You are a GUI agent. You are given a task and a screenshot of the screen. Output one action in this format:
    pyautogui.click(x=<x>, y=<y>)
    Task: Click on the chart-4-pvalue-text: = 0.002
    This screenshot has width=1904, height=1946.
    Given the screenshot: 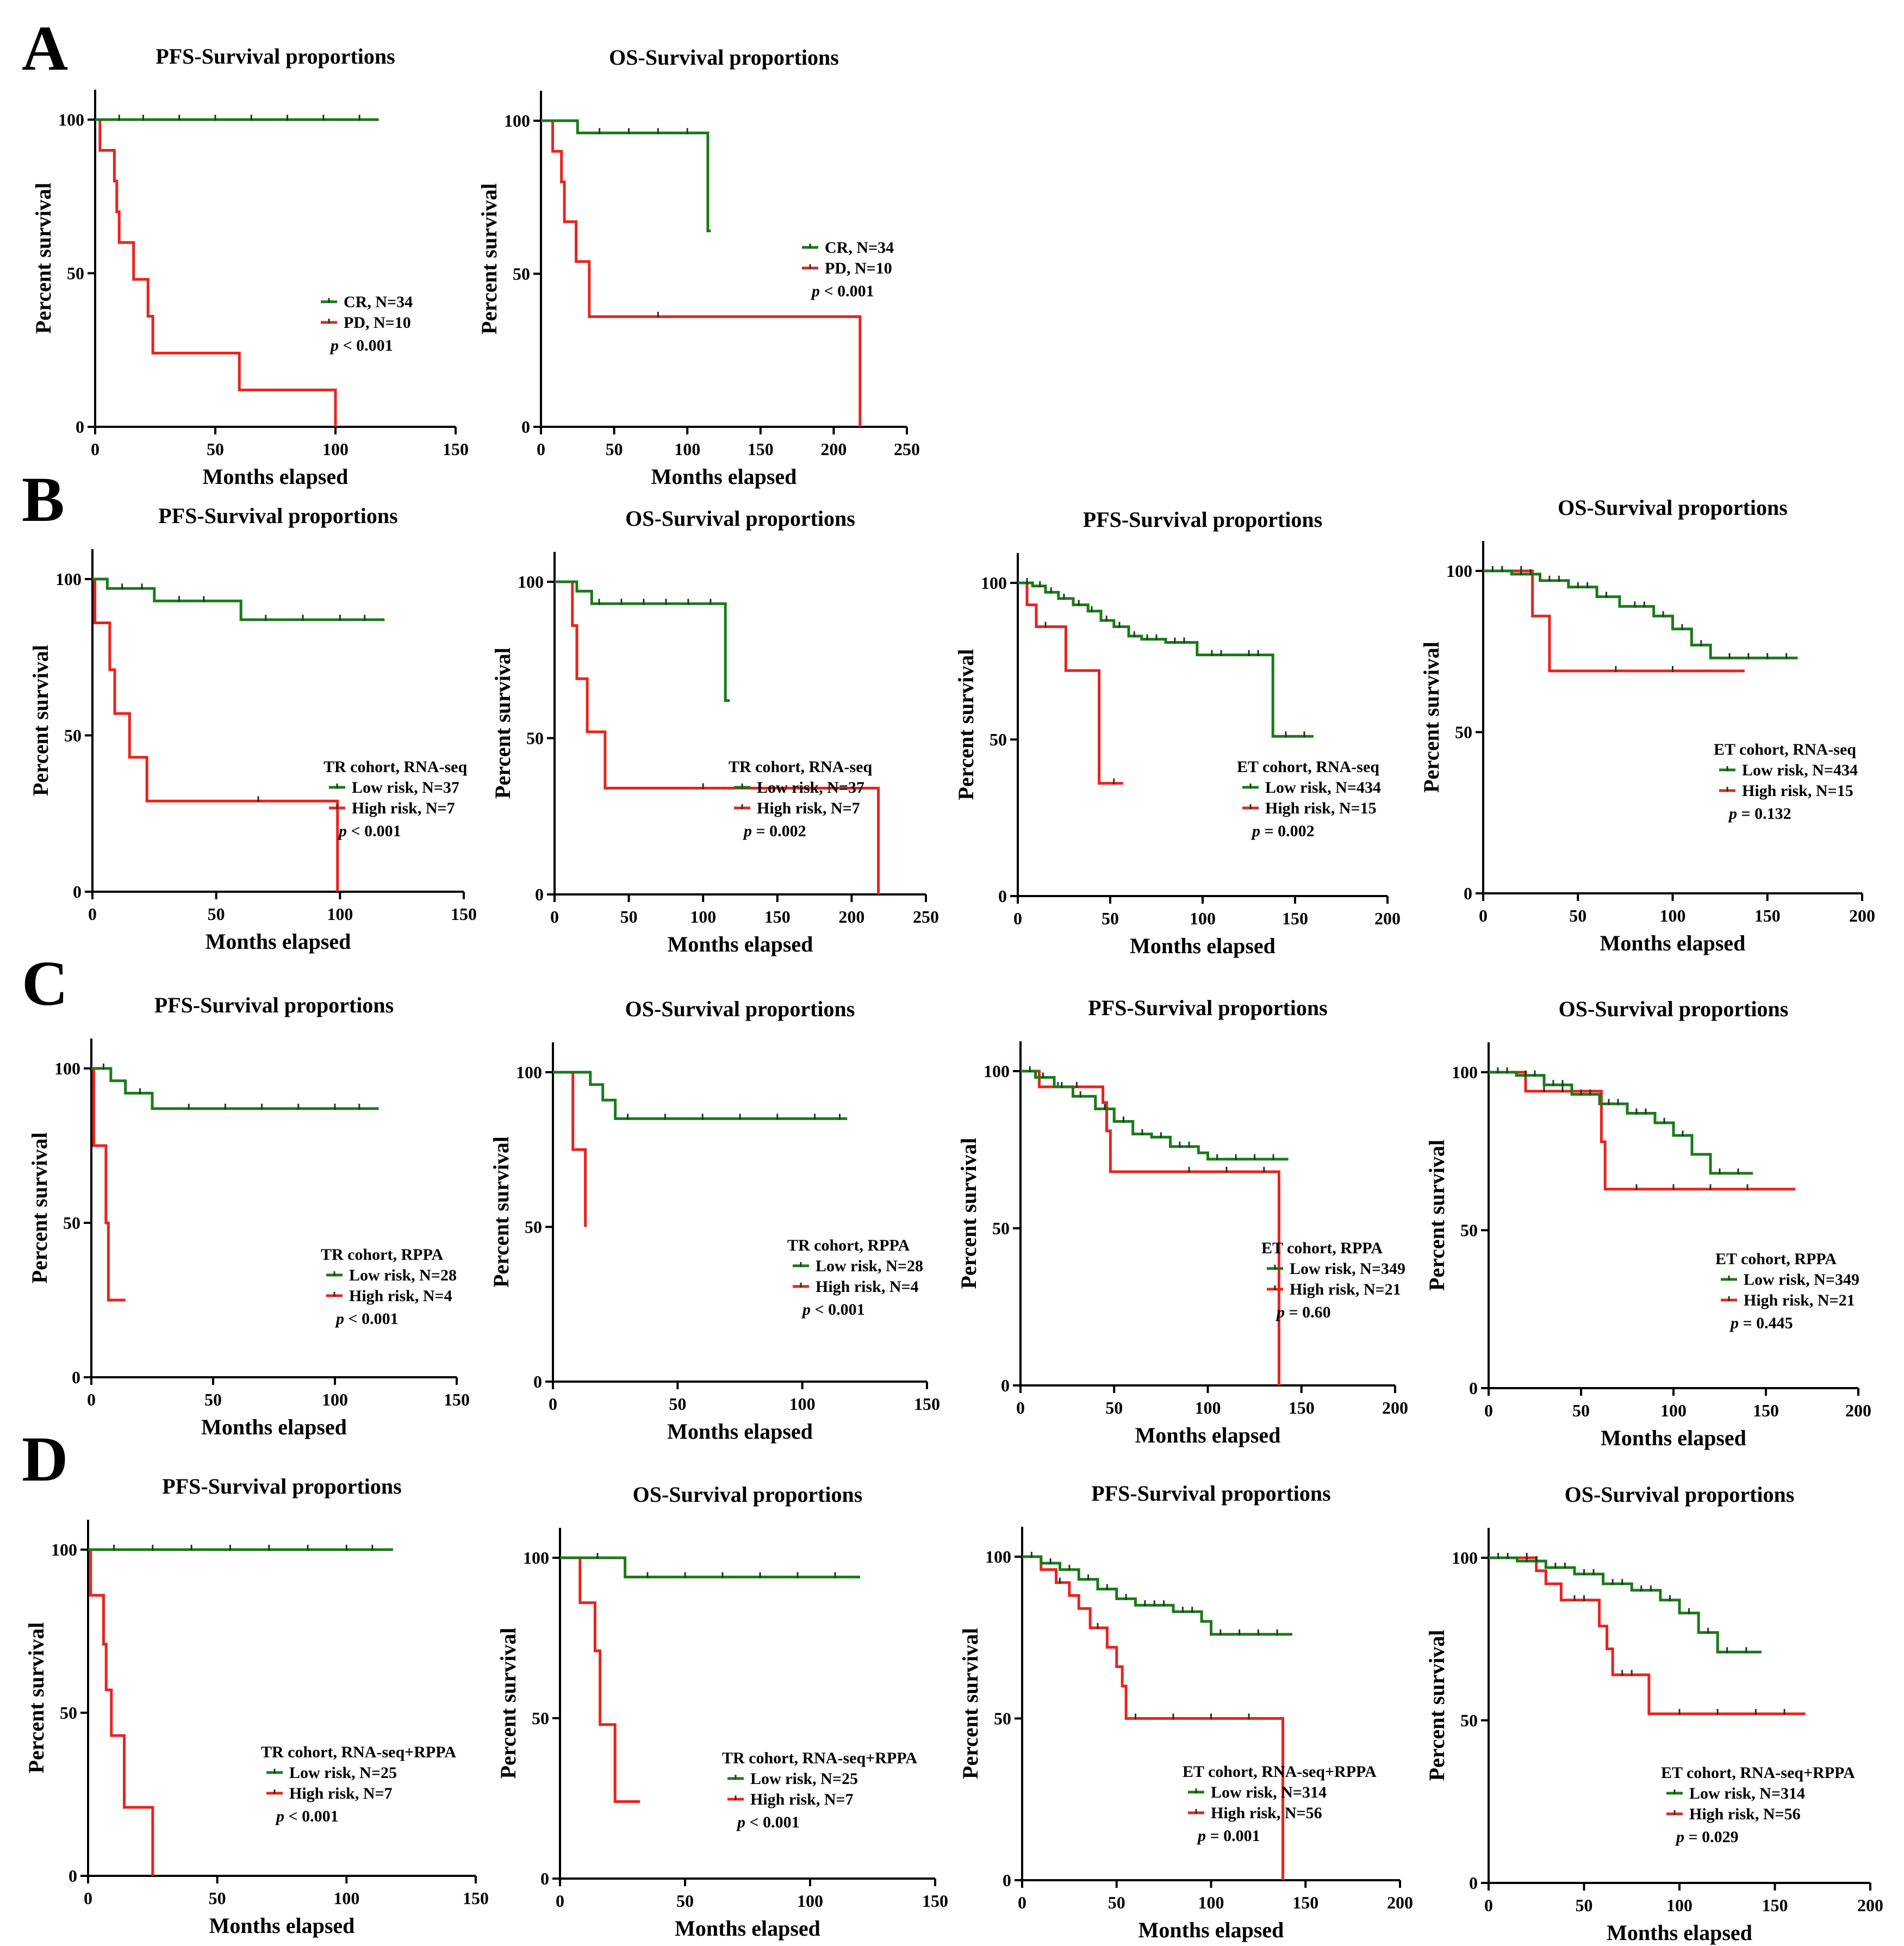 What is the action you would take?
    pyautogui.click(x=779, y=831)
    